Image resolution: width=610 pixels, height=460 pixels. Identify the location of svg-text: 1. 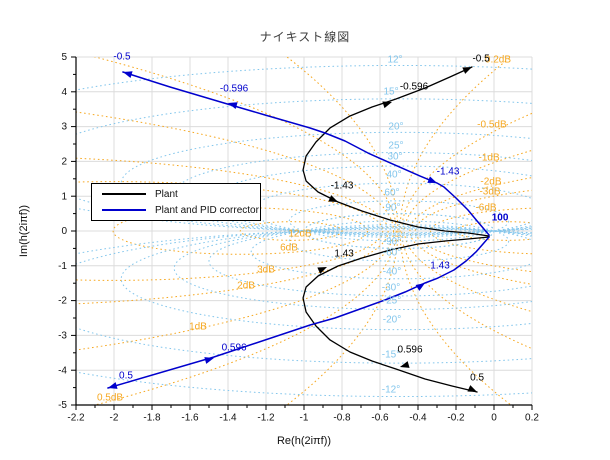
(64, 196).